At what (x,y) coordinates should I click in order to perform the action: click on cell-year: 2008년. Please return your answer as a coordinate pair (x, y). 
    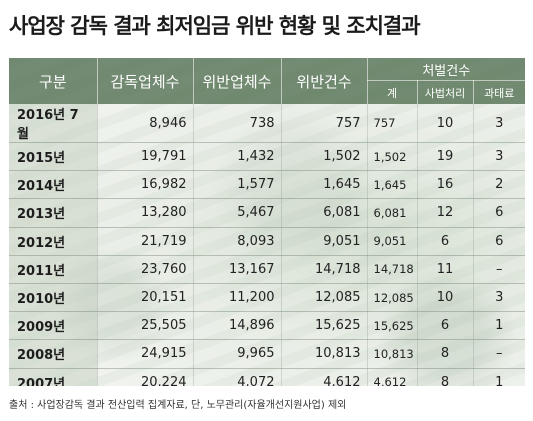
    Looking at the image, I should click on (53, 354).